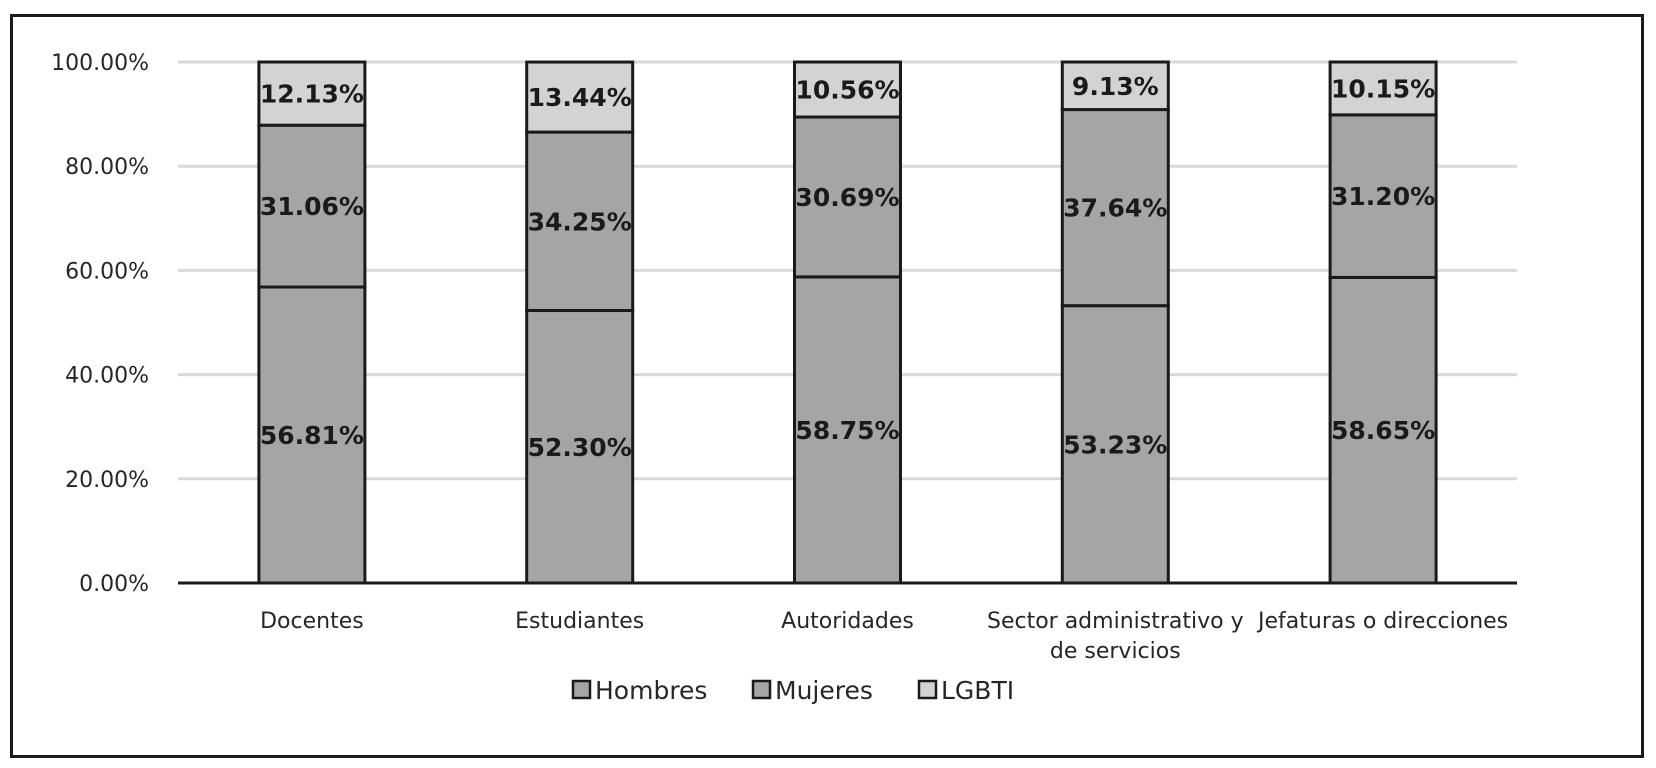  I want to click on data-label: 13.44%, so click(580, 97).